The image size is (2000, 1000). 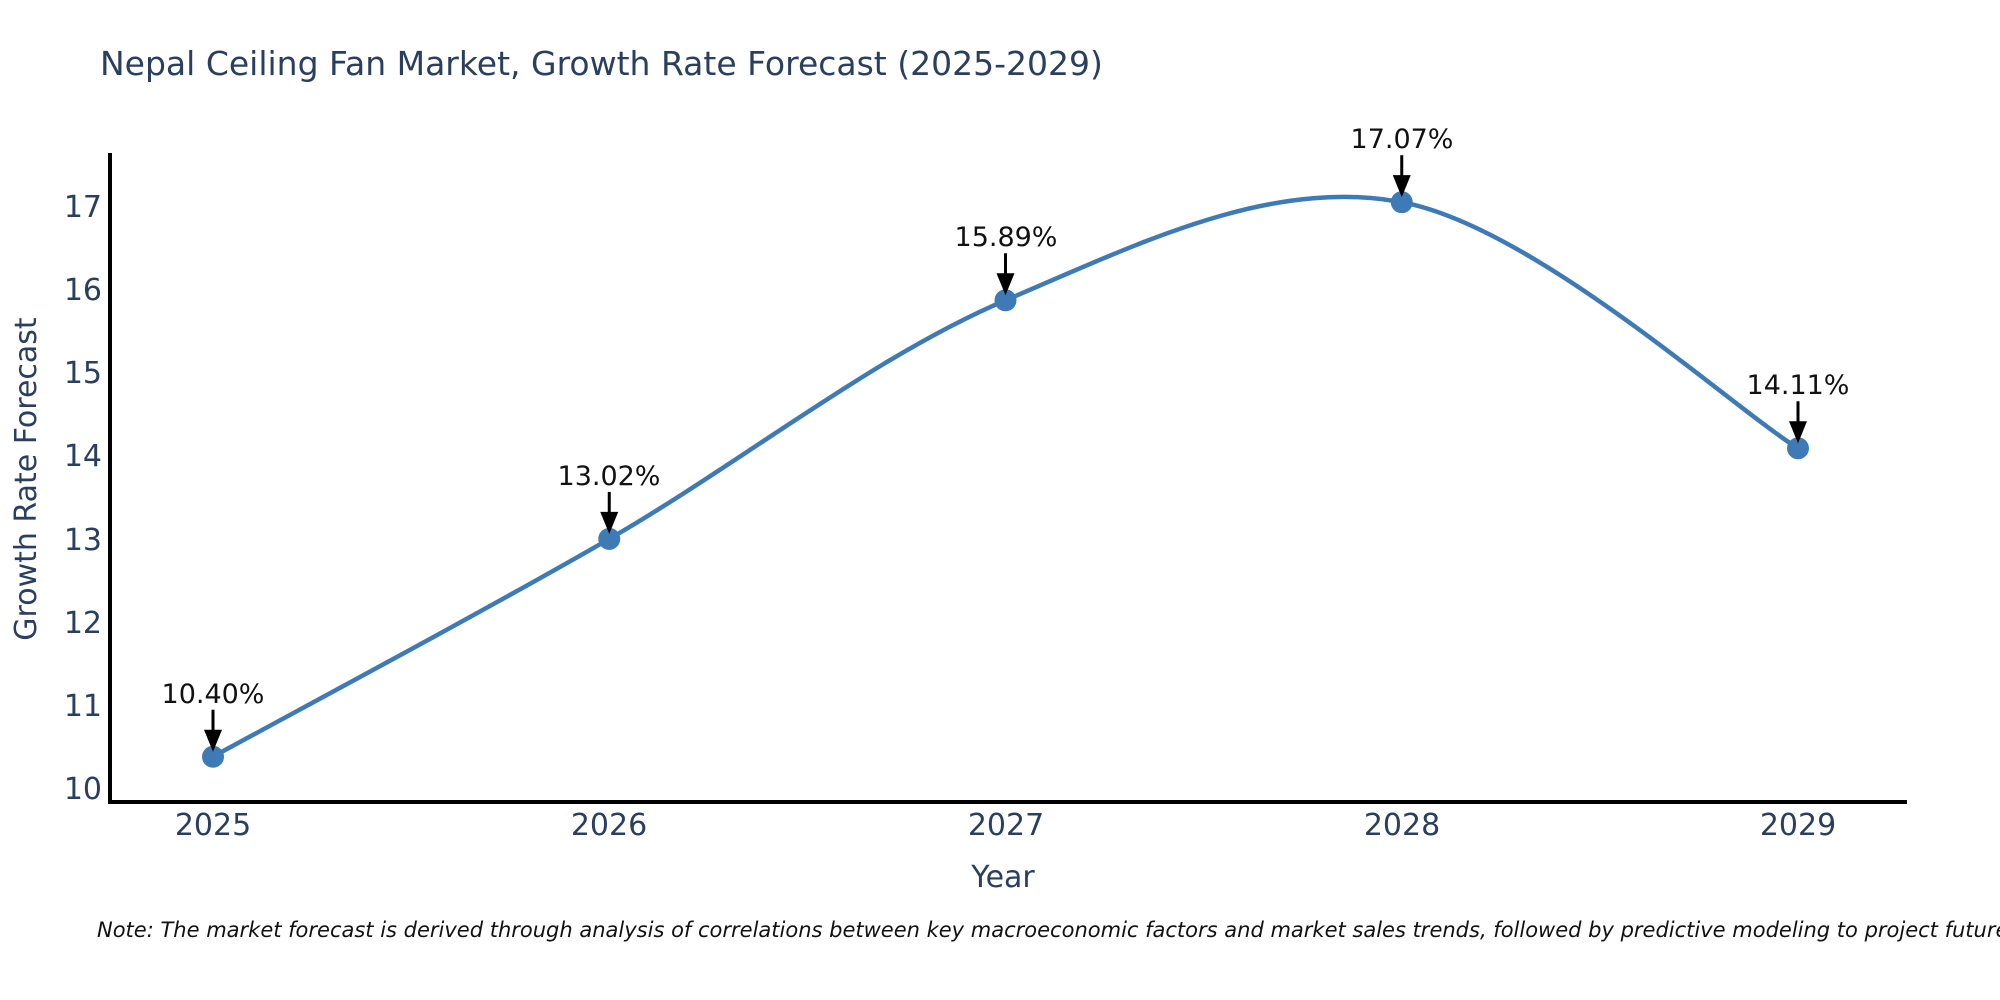 I want to click on point-value-label: 17.07%, so click(x=1402, y=139).